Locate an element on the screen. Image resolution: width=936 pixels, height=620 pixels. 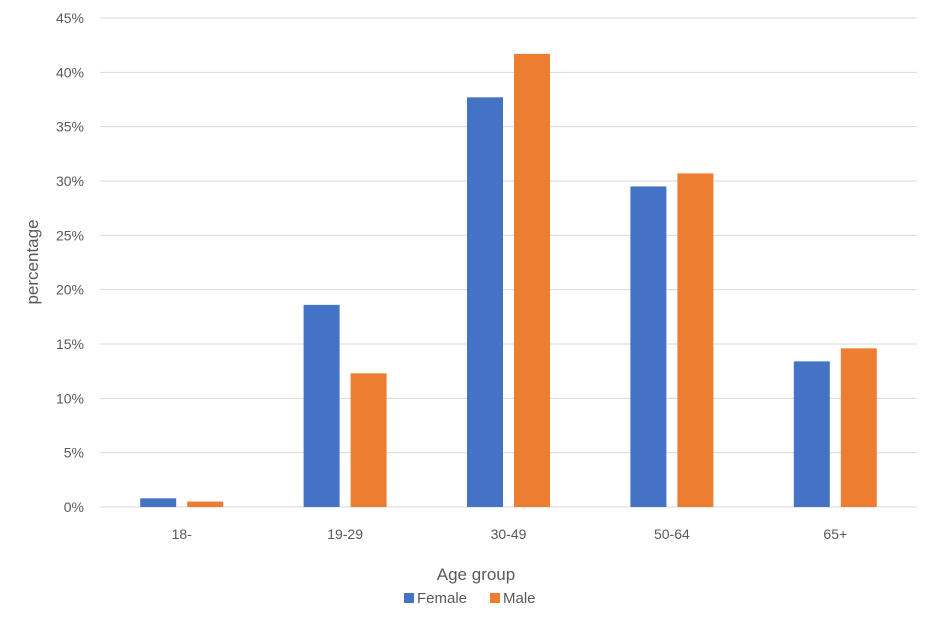
legend-swatch-male is located at coordinates (495, 598).